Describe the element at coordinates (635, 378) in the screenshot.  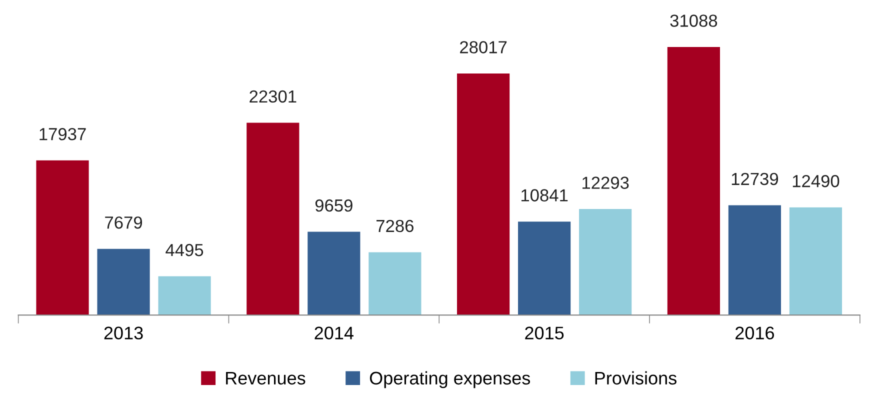
I see `legend-label: Provisions` at that location.